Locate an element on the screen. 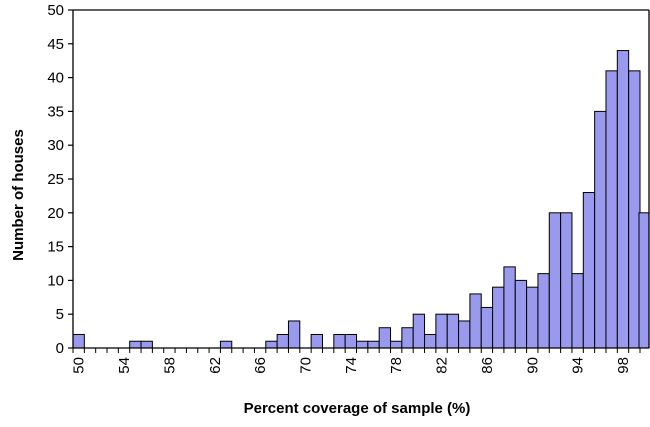  x-tick-label: 94 is located at coordinates (578, 365).